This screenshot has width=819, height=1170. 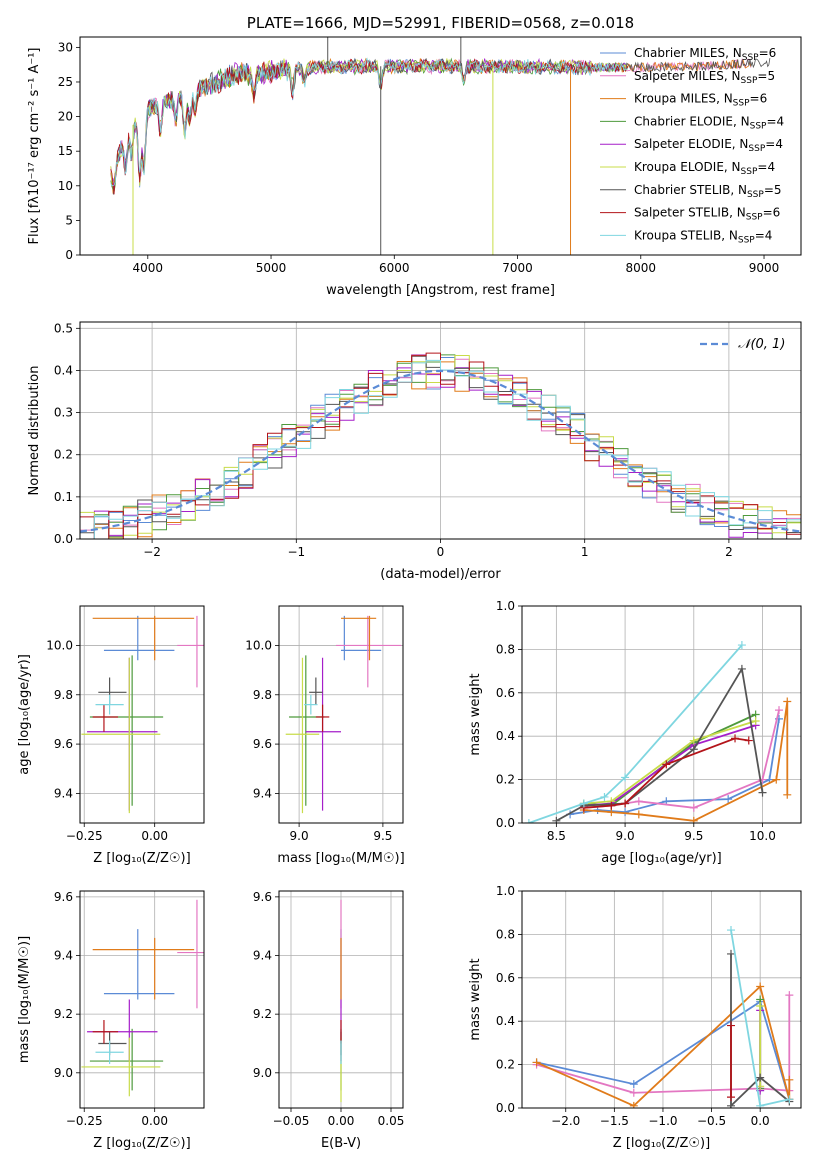 What do you see at coordinates (394, 268) in the screenshot?
I see `x-tick-label: 6000` at bounding box center [394, 268].